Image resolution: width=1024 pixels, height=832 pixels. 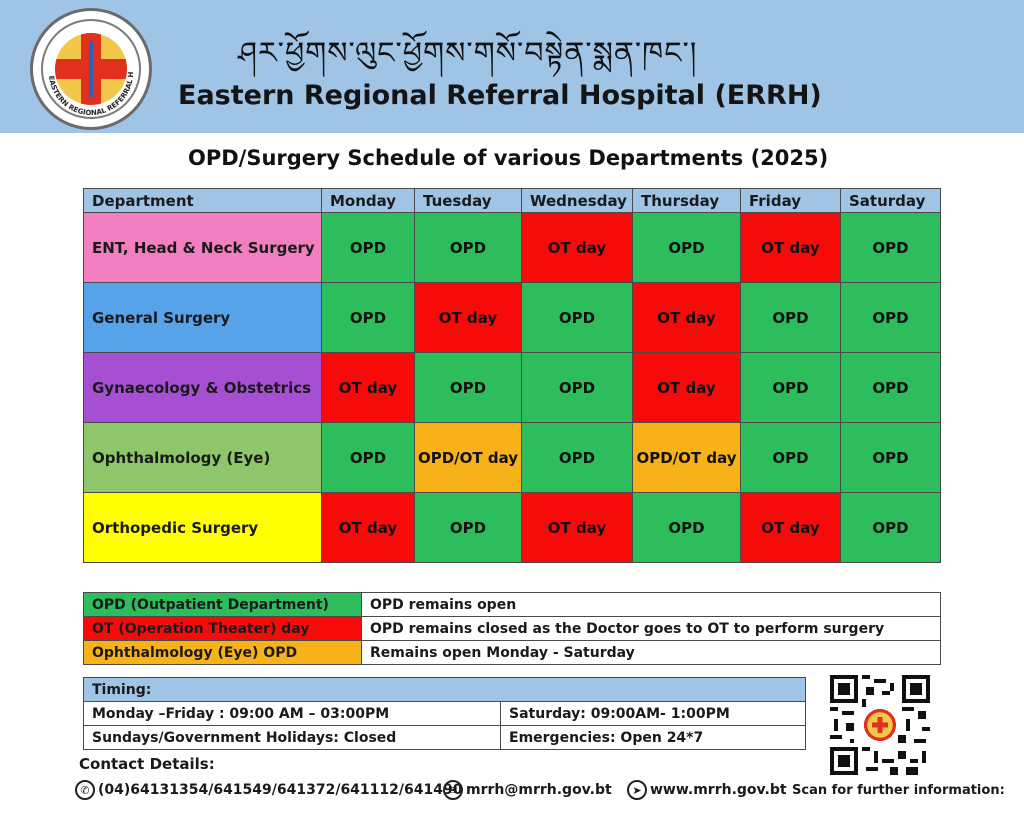 What do you see at coordinates (222, 652) in the screenshot?
I see `legend-key: Ophthalmology (Eye) OPD` at bounding box center [222, 652].